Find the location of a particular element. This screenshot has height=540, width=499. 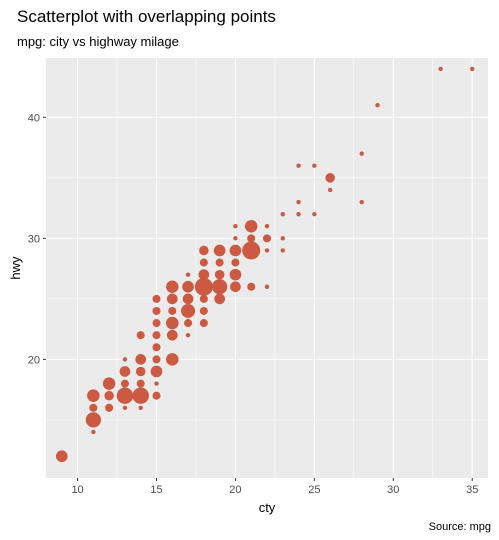

chart-title: Scatterplot with overlapping points is located at coordinates (146, 16).